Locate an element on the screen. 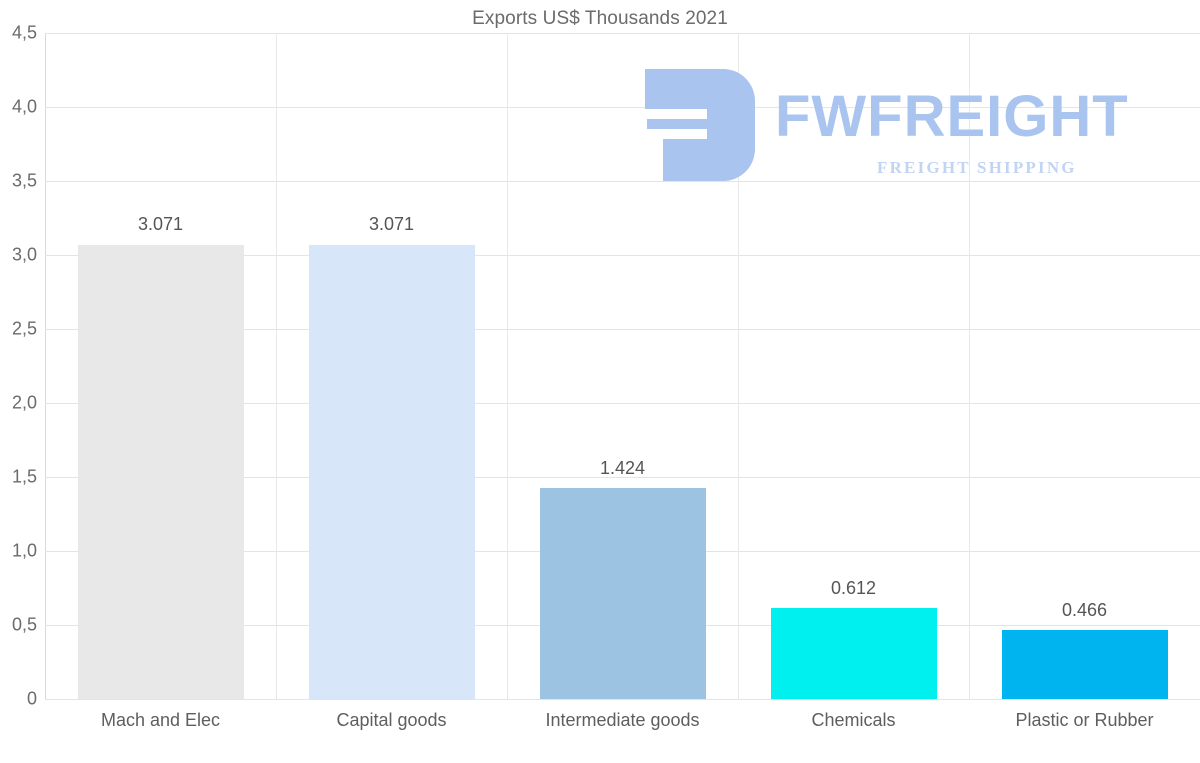  bar-value-label: 0.612 is located at coordinates (853, 588).